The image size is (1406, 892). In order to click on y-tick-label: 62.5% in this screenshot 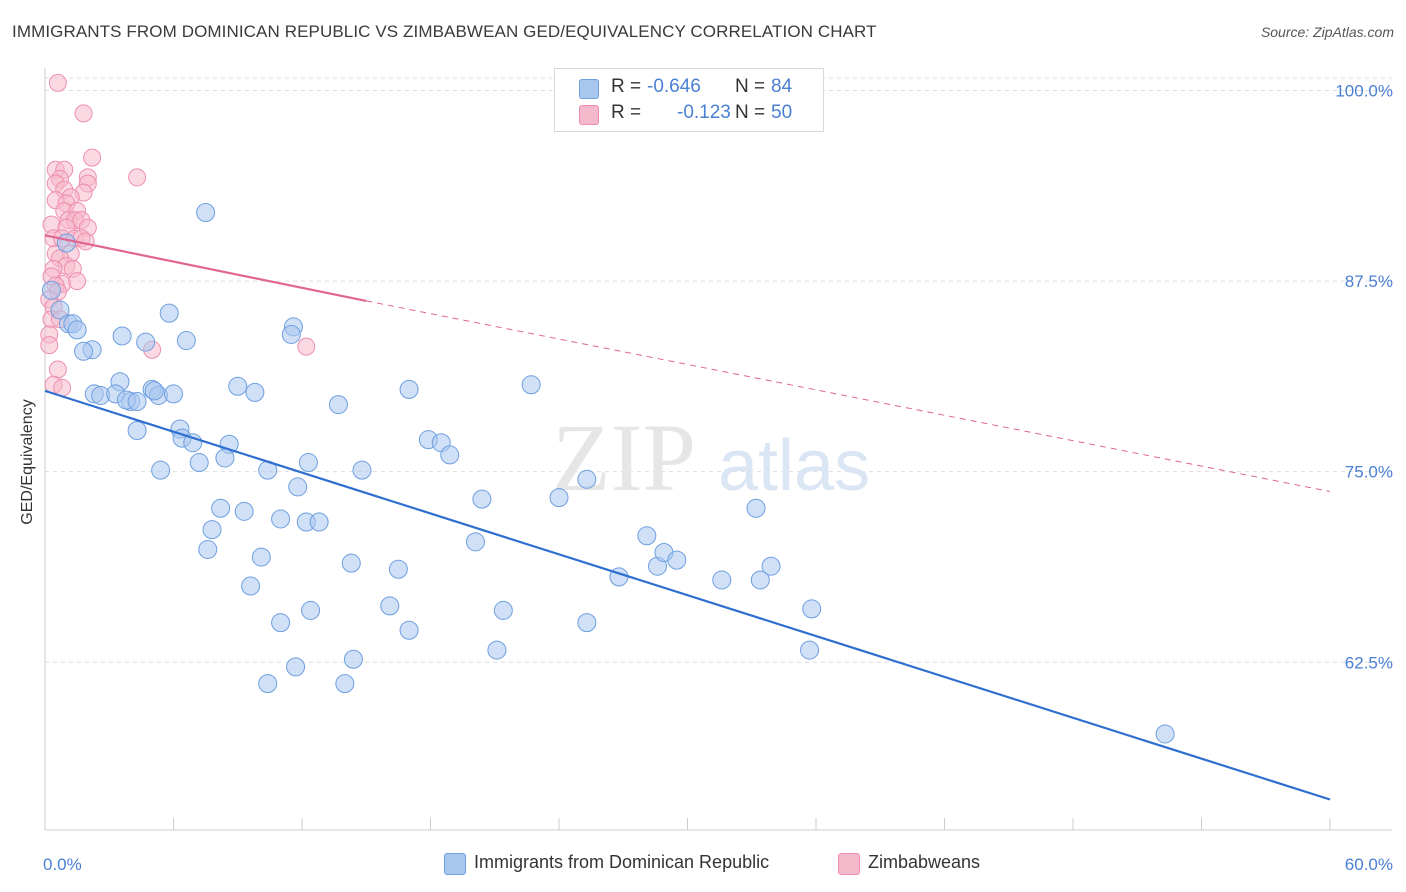, I will do `click(1369, 662)`.